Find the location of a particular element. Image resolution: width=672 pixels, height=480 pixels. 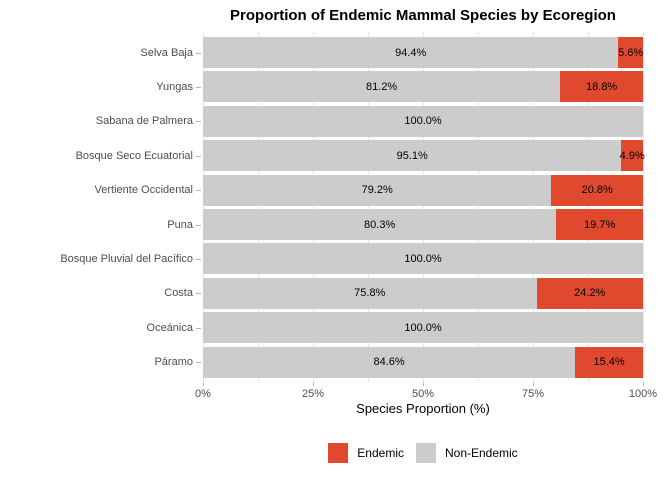

bar-row: 80.3% 19.7% is located at coordinates (423, 224).